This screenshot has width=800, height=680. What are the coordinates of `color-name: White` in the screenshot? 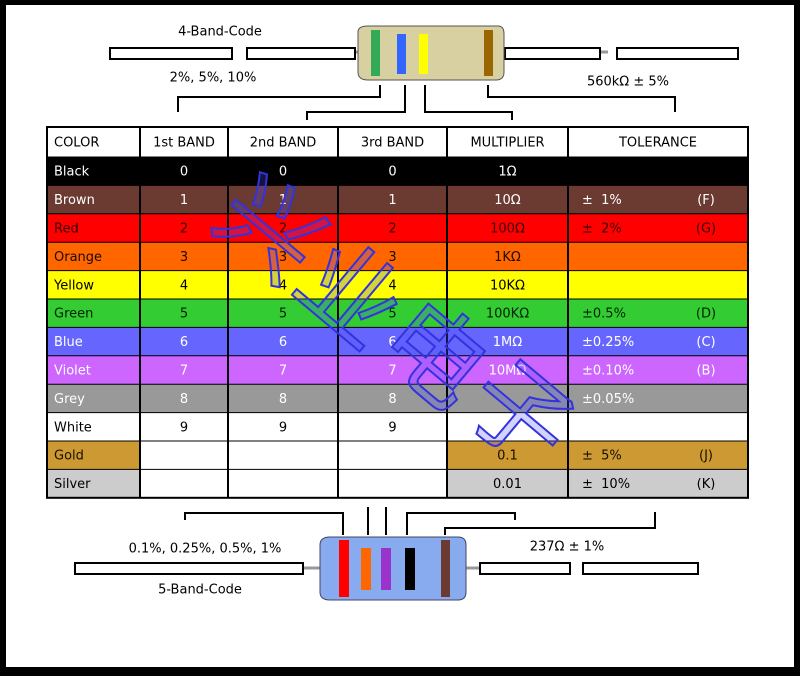 It's located at (73, 427).